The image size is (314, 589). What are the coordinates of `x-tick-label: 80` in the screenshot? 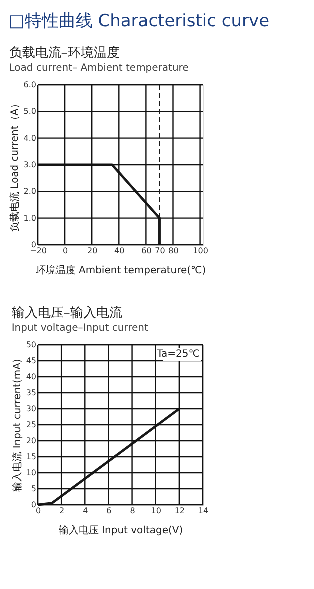 It's located at (173, 251).